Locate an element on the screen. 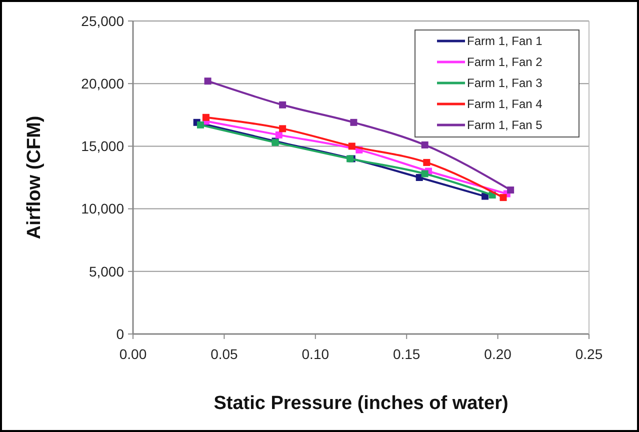 This screenshot has height=432, width=639. y-tick-label: 25,000 is located at coordinates (102, 20).